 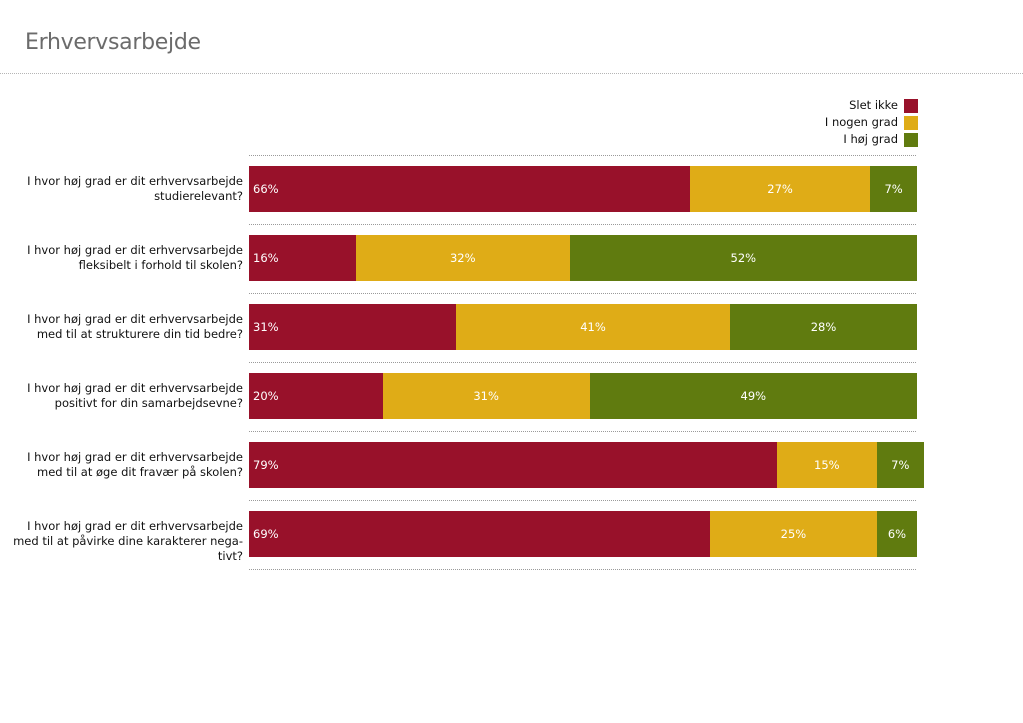 I want to click on question-label-line: tivt?, so click(x=230, y=556).